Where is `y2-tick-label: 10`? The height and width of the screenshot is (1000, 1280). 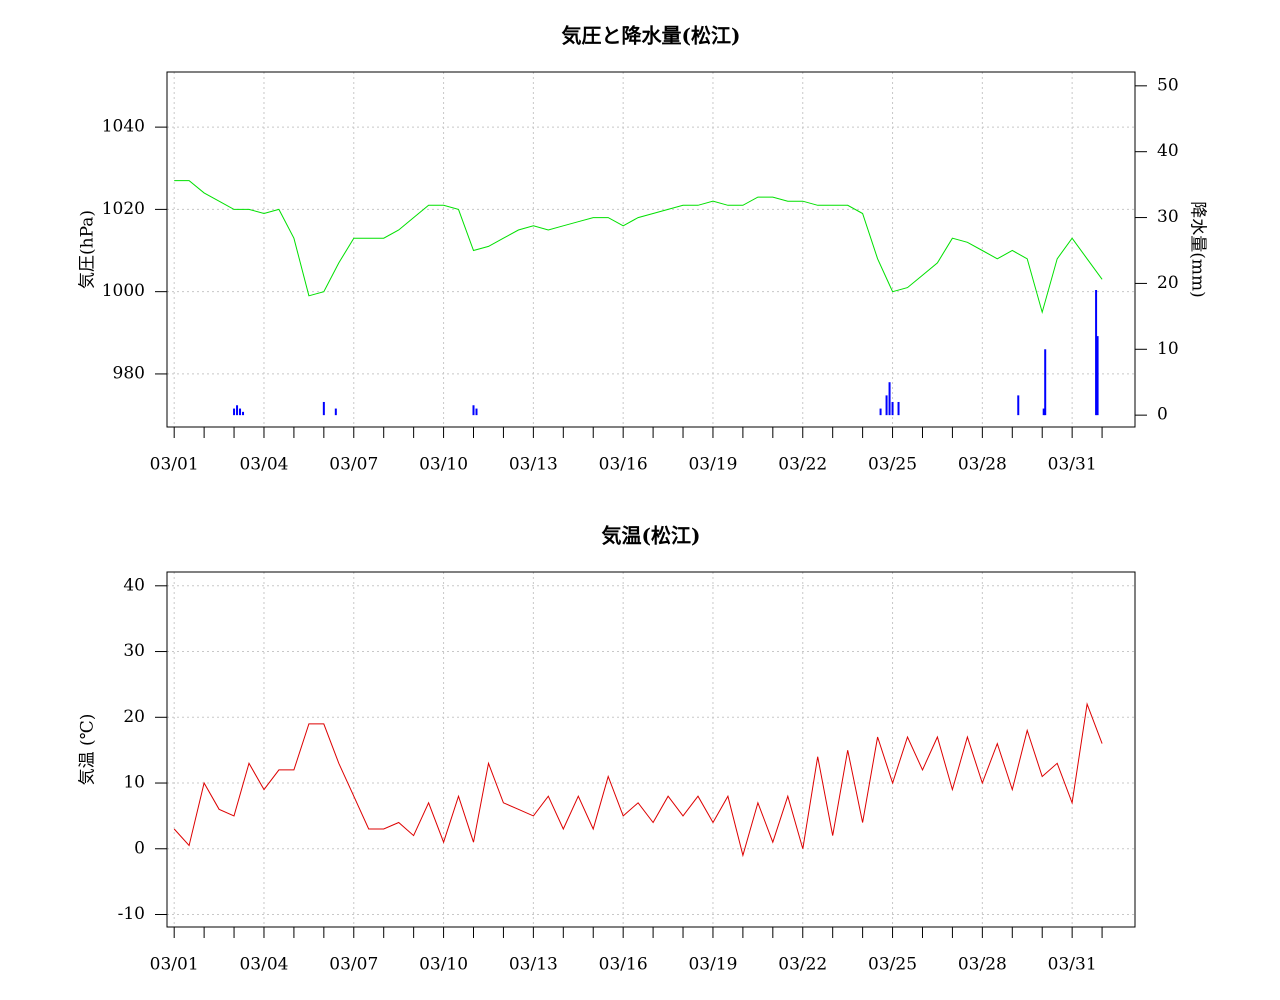 y2-tick-label: 10 is located at coordinates (1168, 349).